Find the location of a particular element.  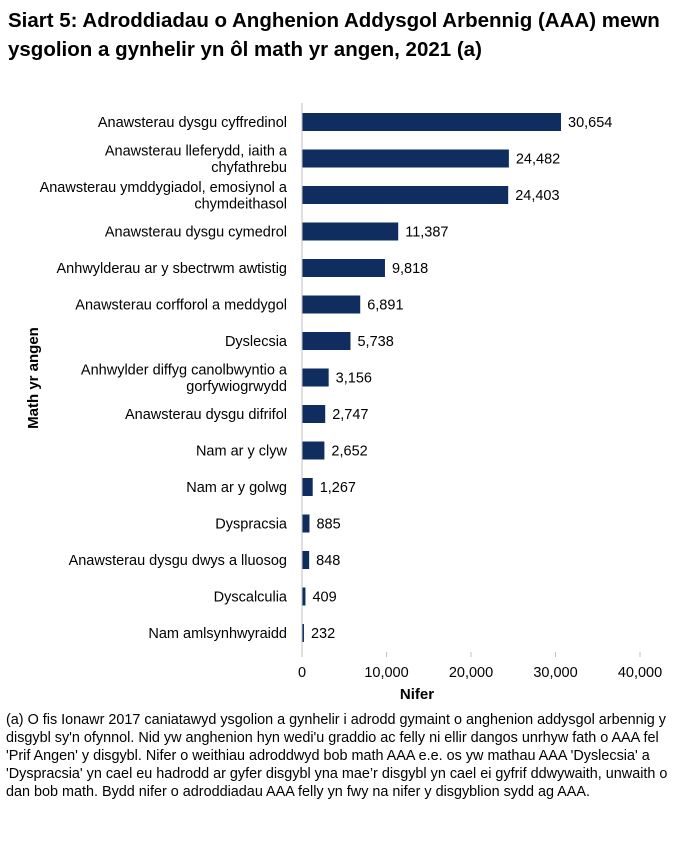

category-label-line: Nam amlsynhwyraidd is located at coordinates (217, 634).